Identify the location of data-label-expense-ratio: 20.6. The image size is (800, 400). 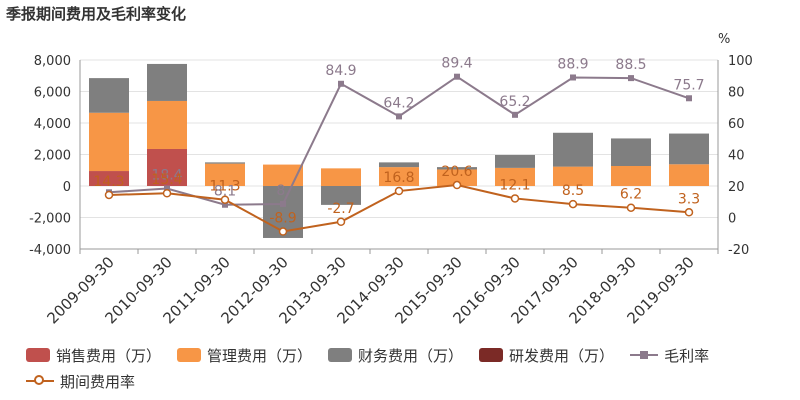
(456, 172).